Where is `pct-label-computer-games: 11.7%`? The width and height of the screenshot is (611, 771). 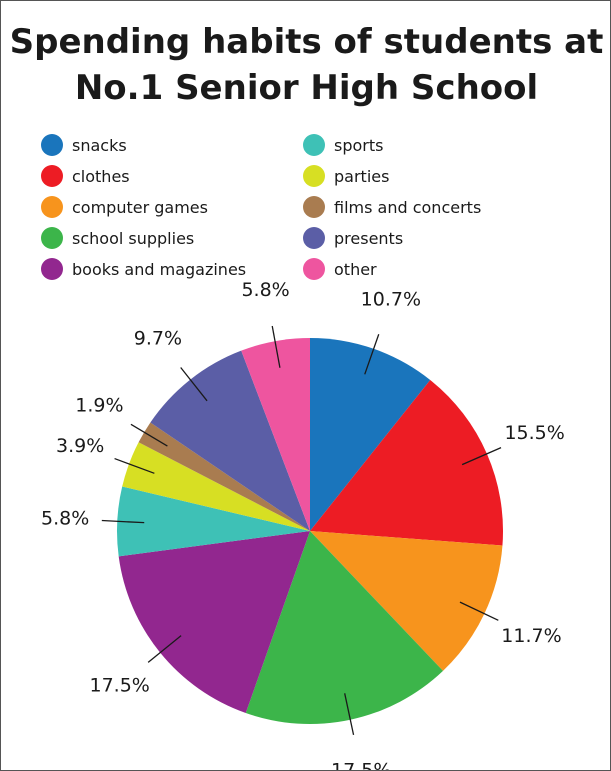 pct-label-computer-games: 11.7% is located at coordinates (531, 636).